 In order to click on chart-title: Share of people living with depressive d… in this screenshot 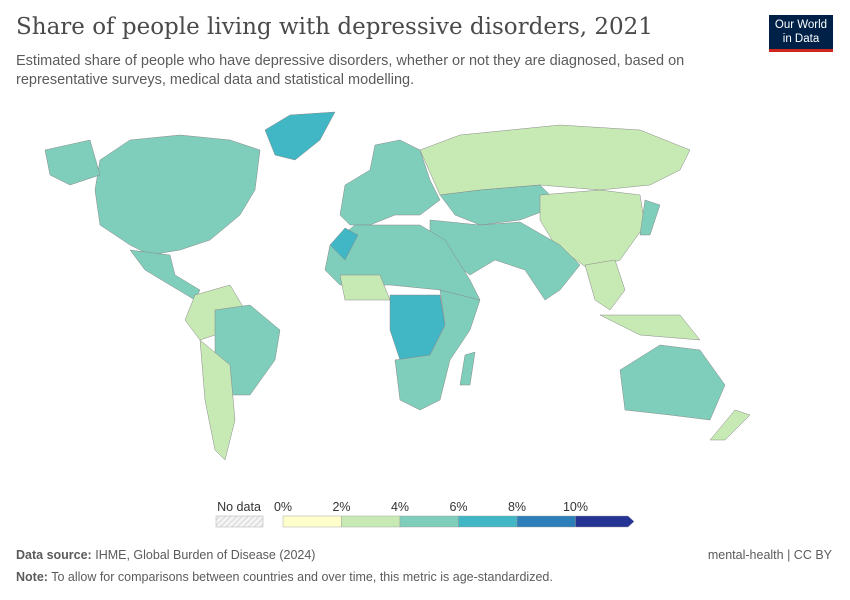, I will do `click(334, 27)`.